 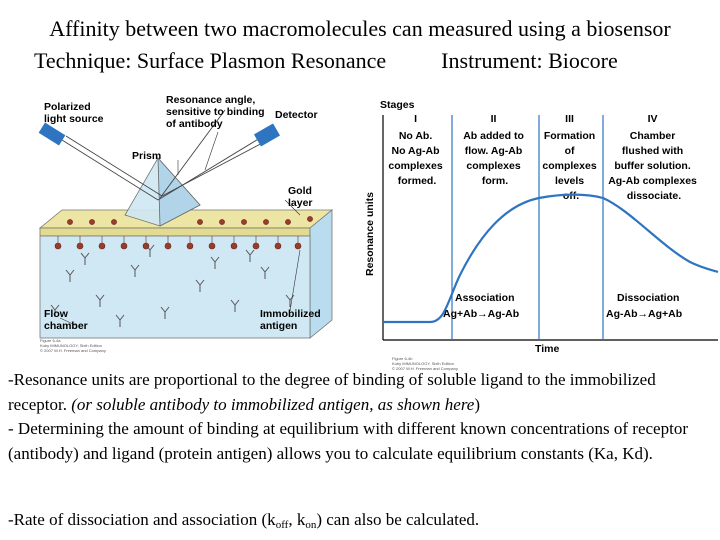 What do you see at coordinates (485, 298) in the screenshot?
I see `association-title: Association` at bounding box center [485, 298].